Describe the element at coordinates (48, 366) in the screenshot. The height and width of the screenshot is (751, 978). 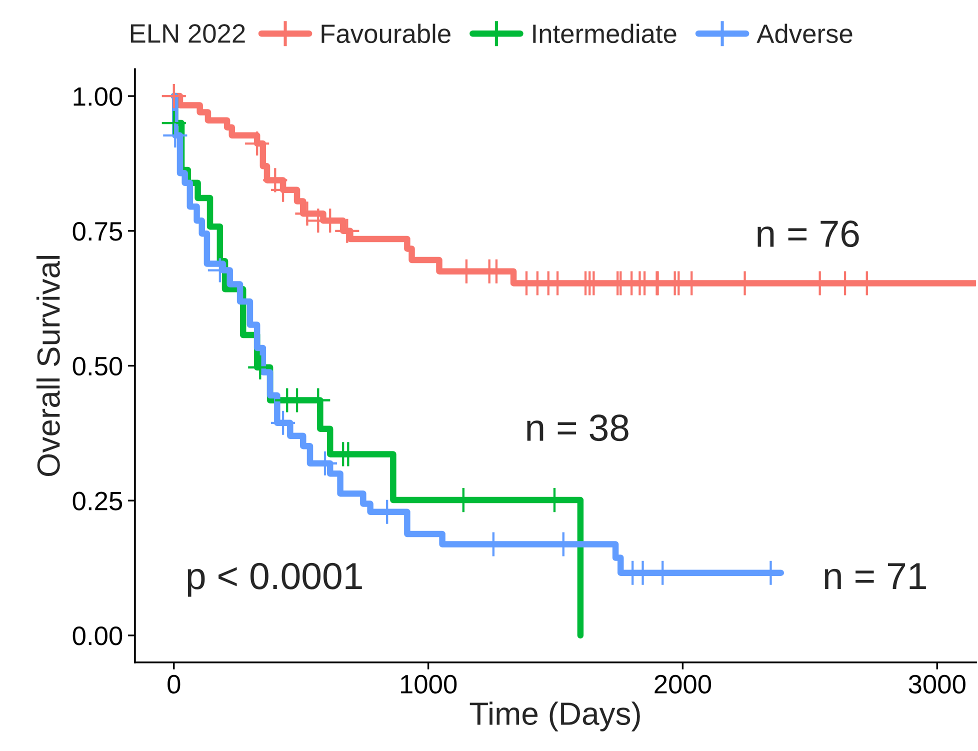
I see `y-axis-title: Overall Survival` at that location.